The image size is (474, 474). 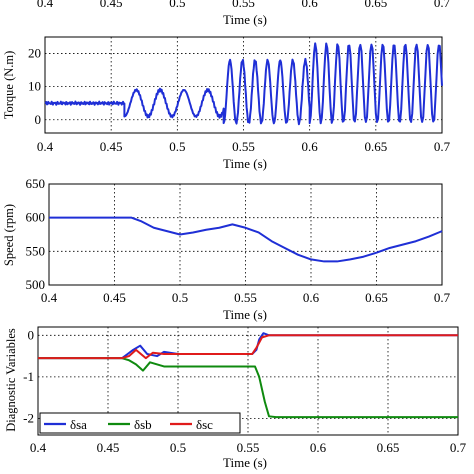 What do you see at coordinates (248, 347) in the screenshot?
I see `series-line-δsc` at bounding box center [248, 347].